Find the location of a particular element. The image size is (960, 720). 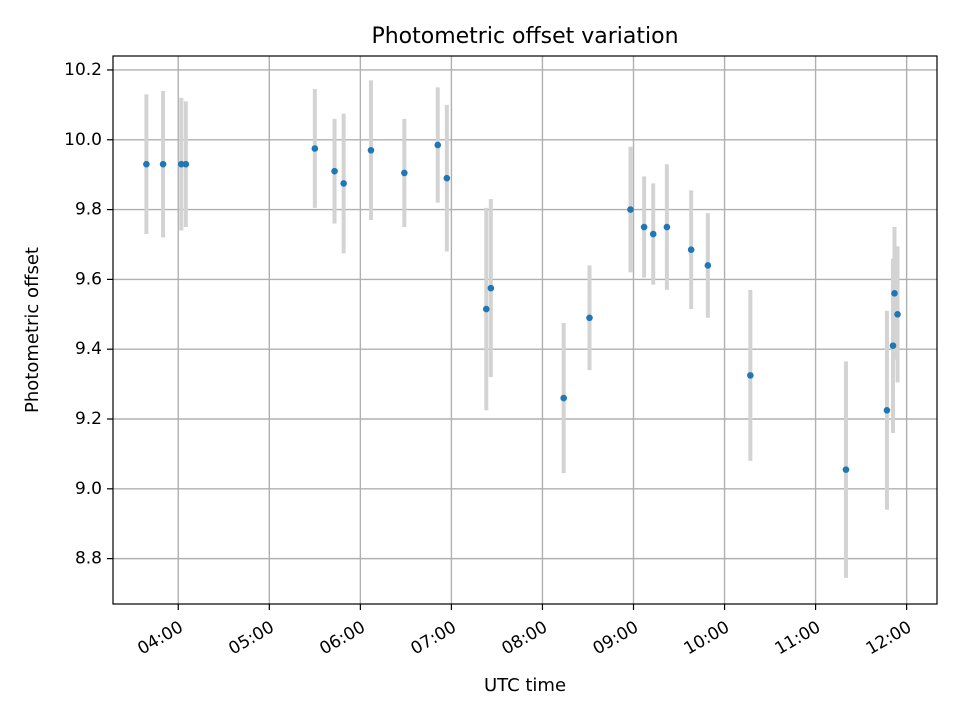

y-tick-label: 10.2 is located at coordinates (83, 70).